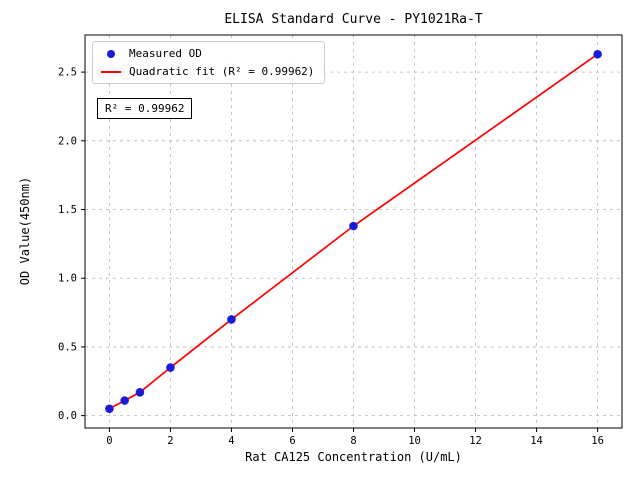 This screenshot has width=640, height=480. What do you see at coordinates (353, 441) in the screenshot?
I see `svg-text: 8` at bounding box center [353, 441].